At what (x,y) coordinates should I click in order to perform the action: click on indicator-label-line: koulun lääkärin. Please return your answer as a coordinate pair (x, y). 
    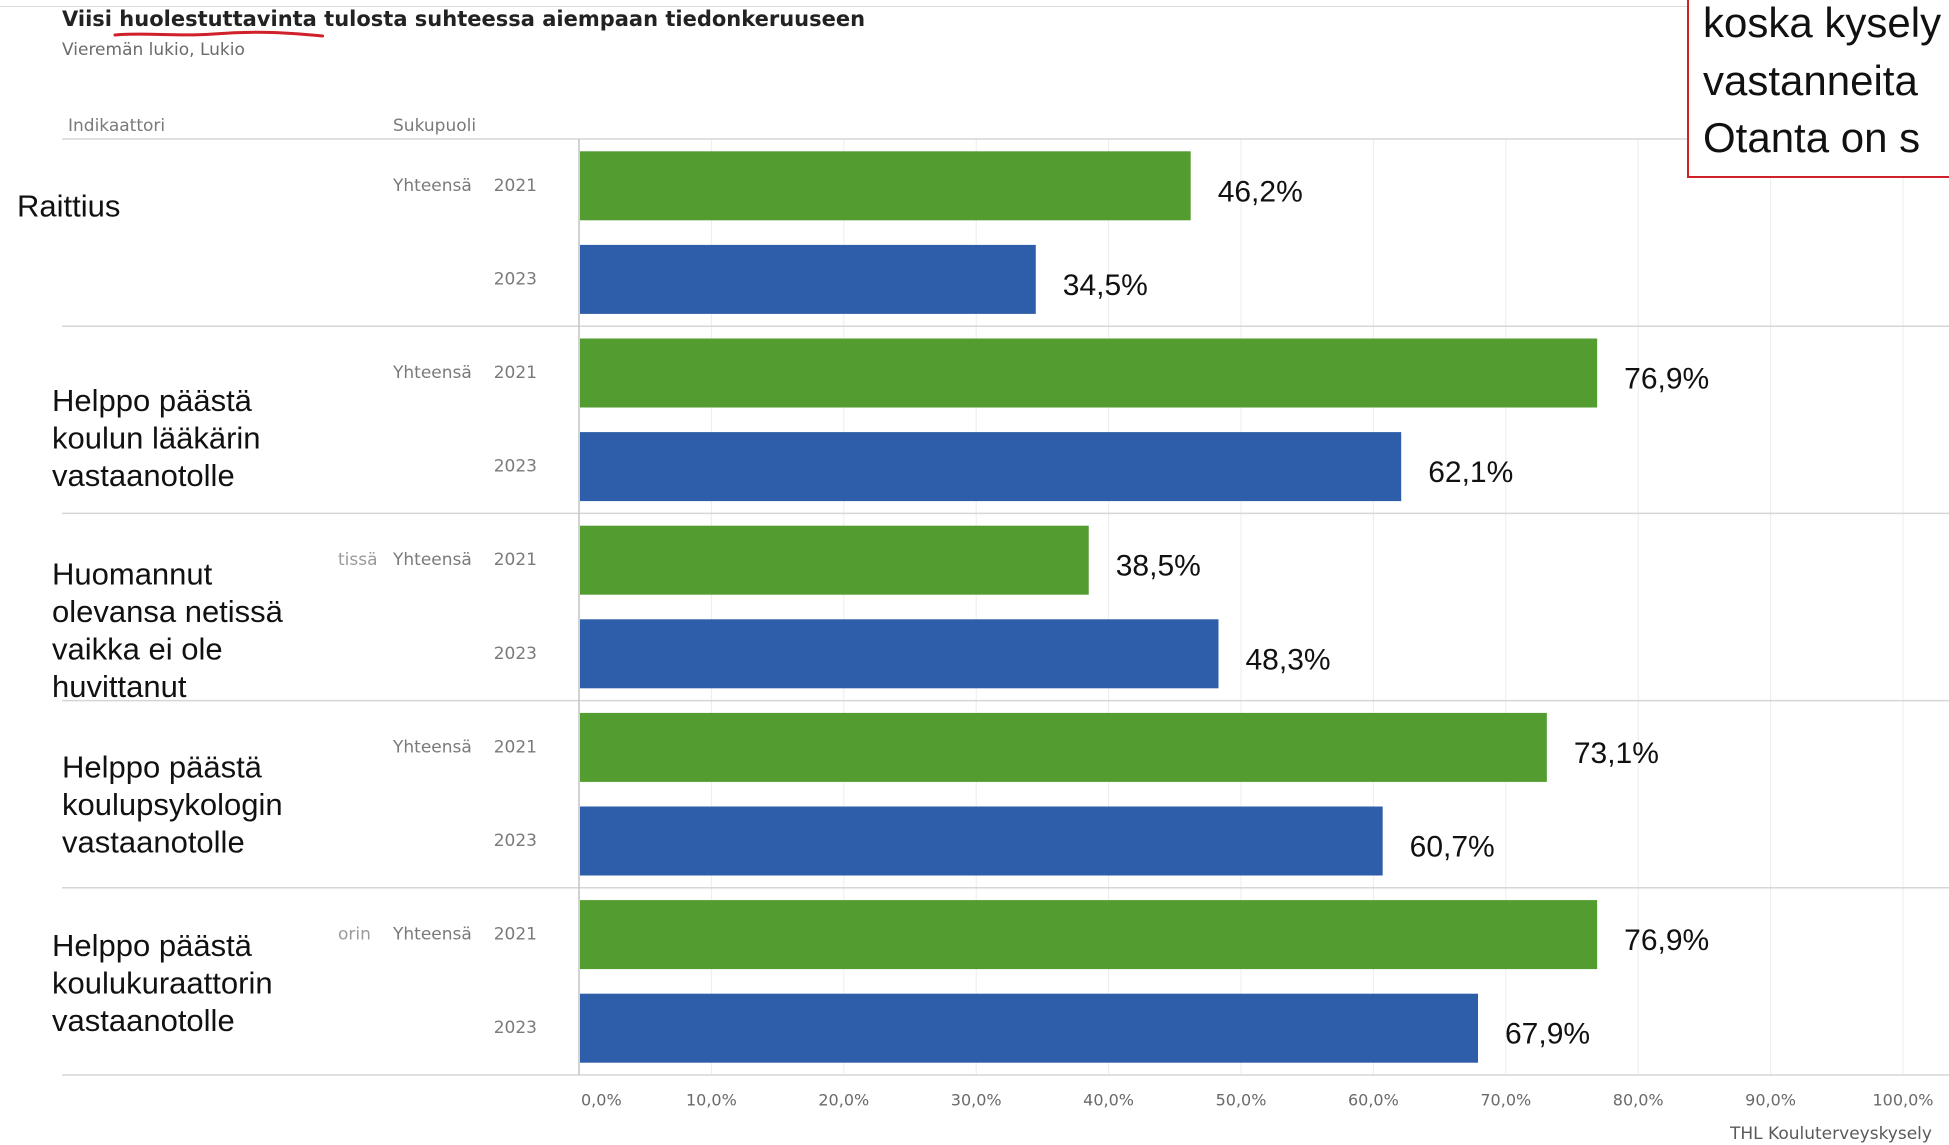
    Looking at the image, I should click on (156, 438).